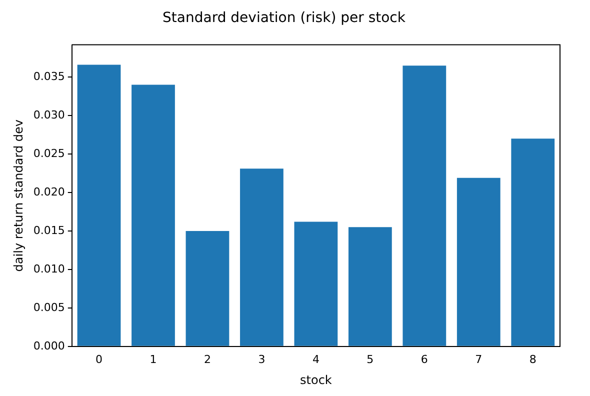  Describe the element at coordinates (49, 191) in the screenshot. I see `y-tick-label: 0.020` at that location.